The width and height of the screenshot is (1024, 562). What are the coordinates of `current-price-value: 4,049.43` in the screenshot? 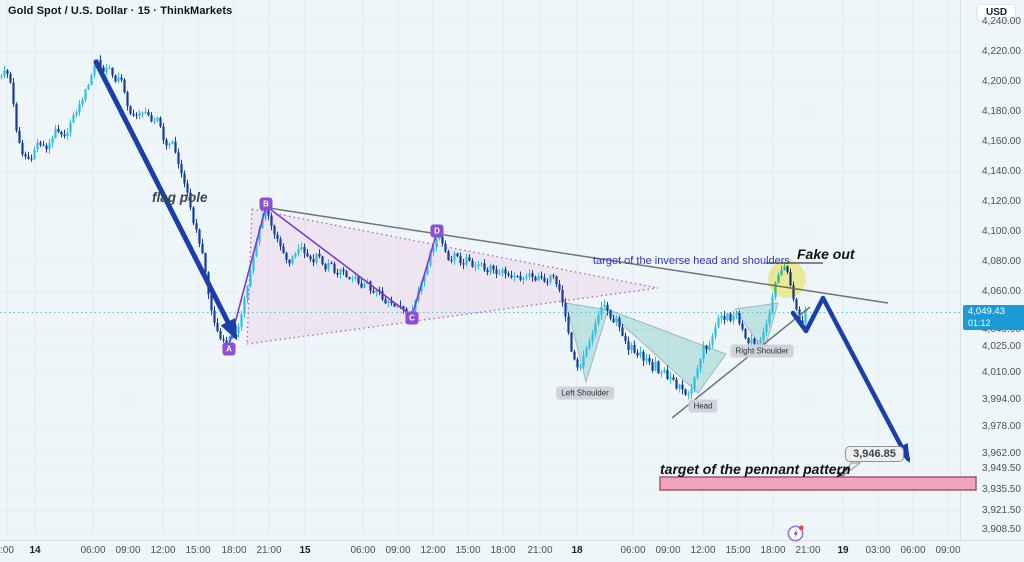 It's located at (986, 311).